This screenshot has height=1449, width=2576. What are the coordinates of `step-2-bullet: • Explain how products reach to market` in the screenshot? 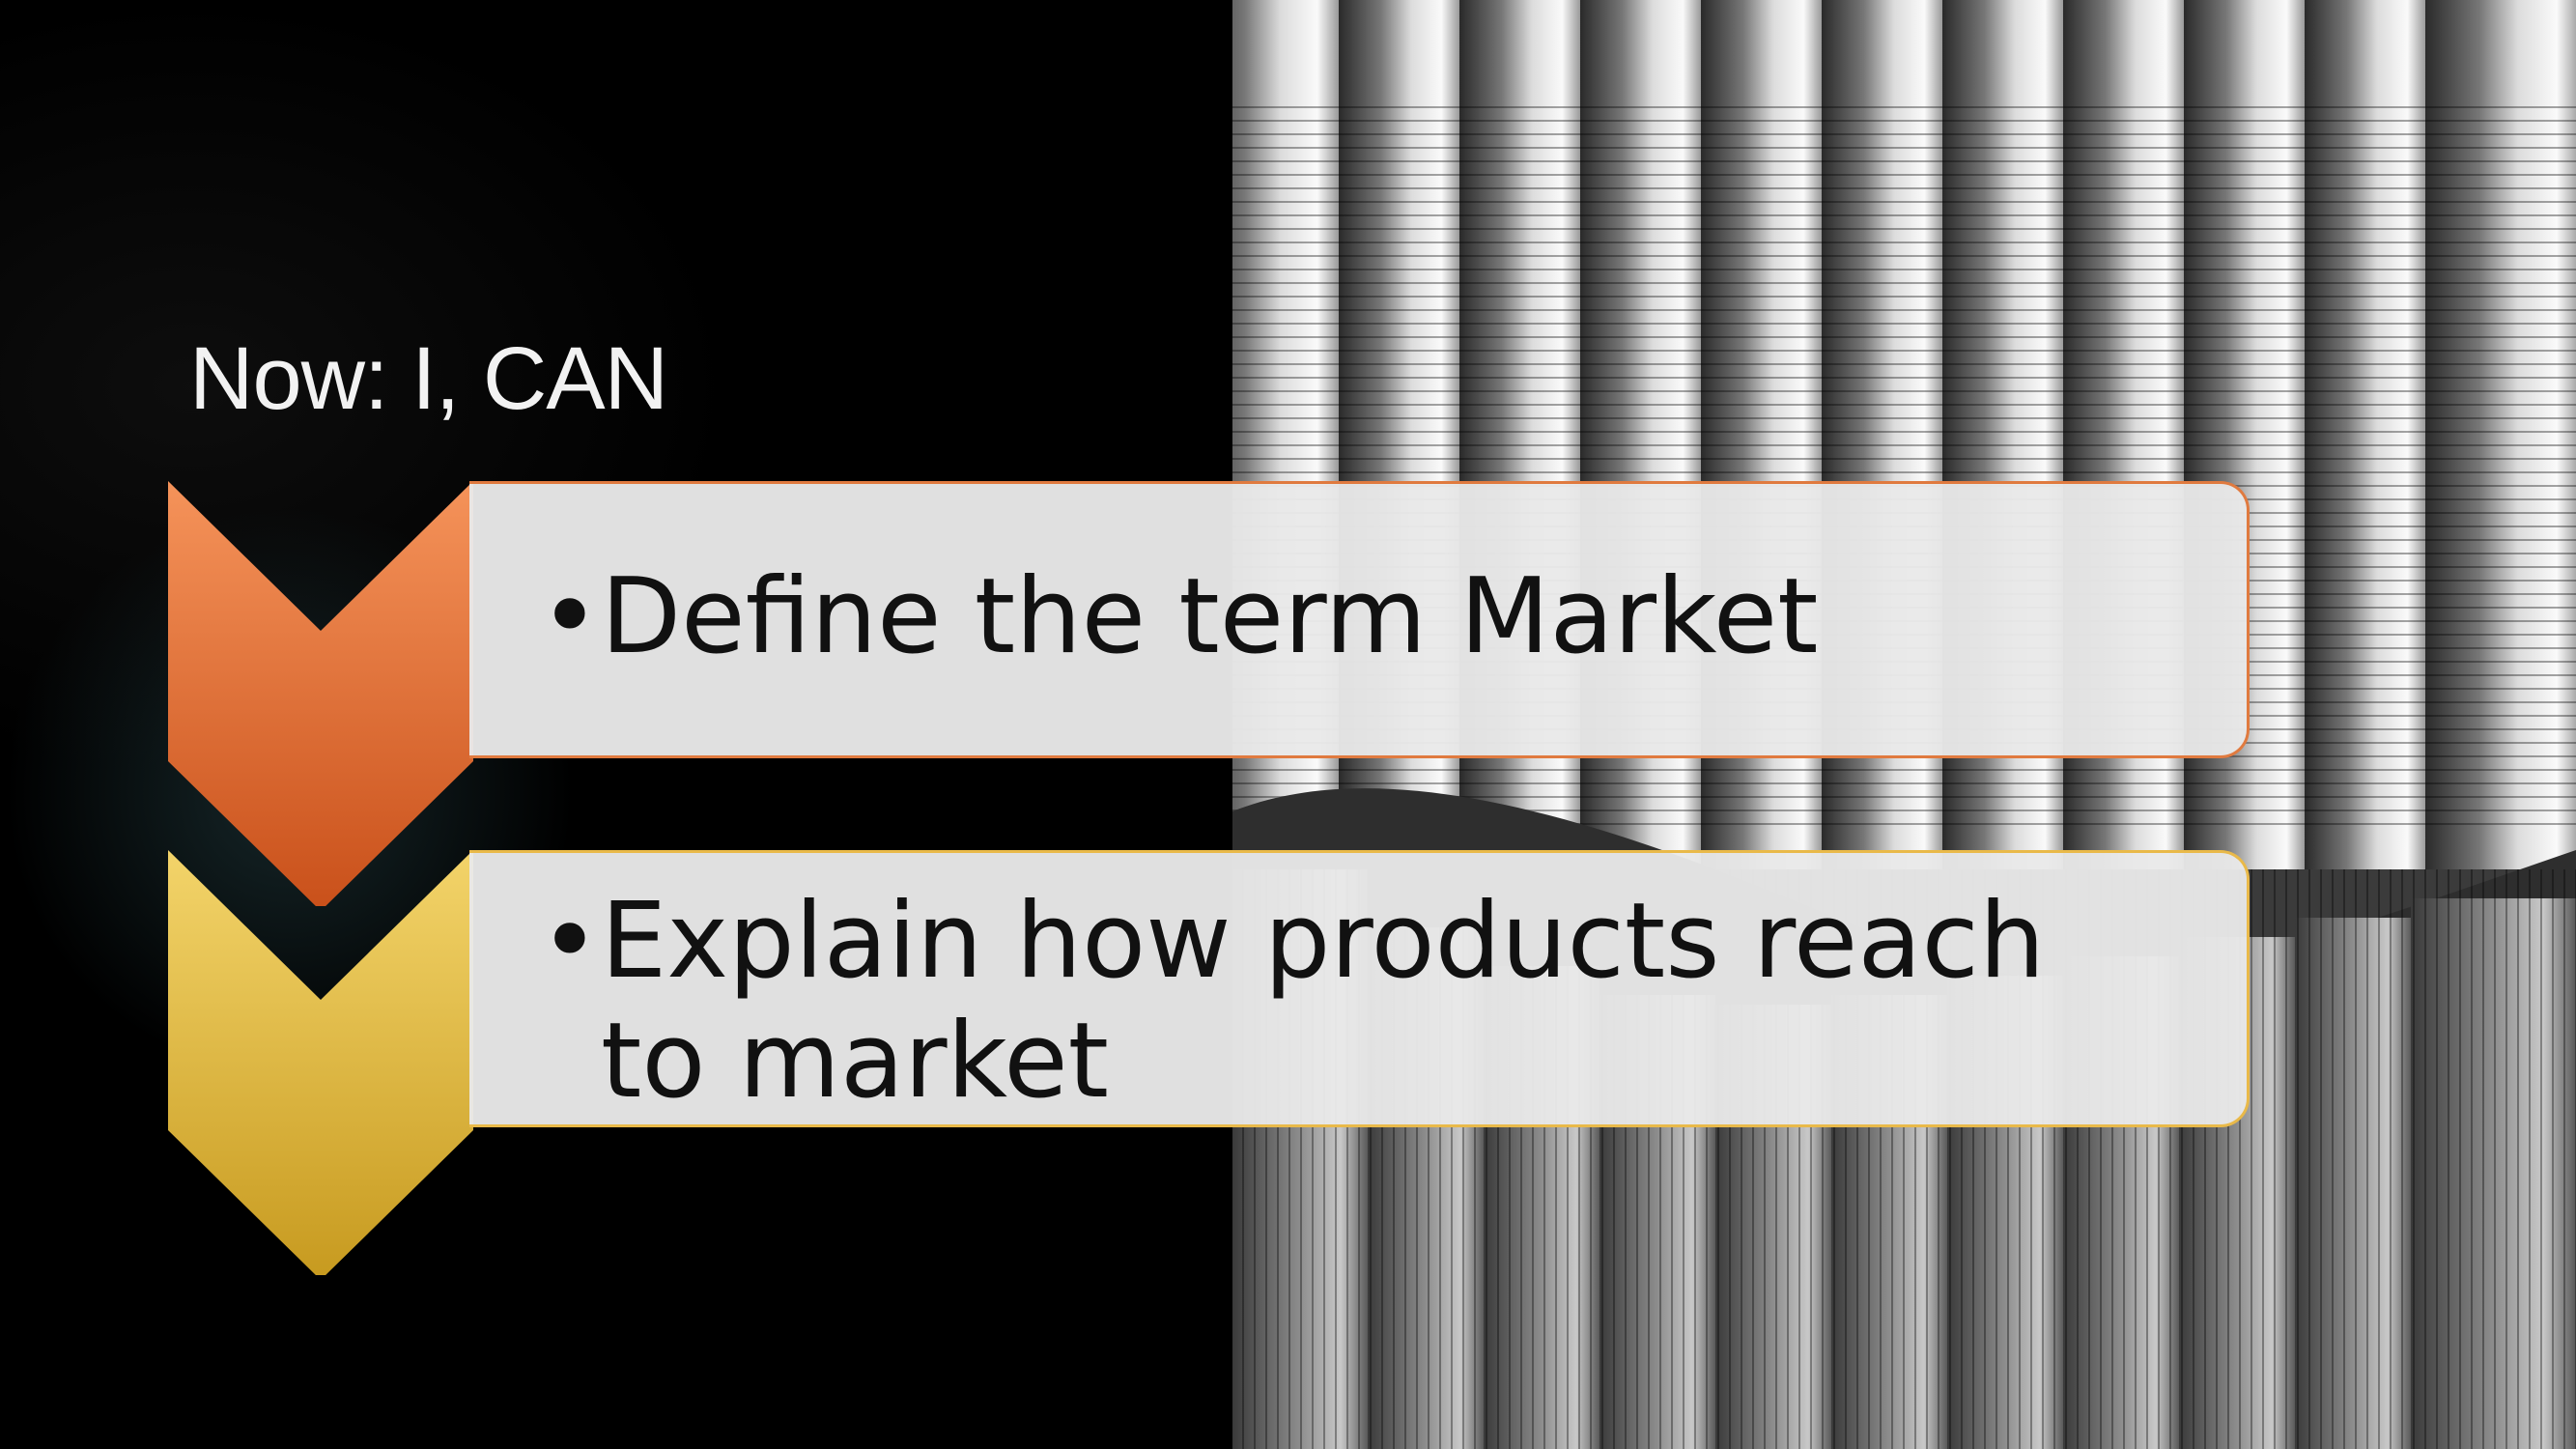 It's located at (1351, 1002).